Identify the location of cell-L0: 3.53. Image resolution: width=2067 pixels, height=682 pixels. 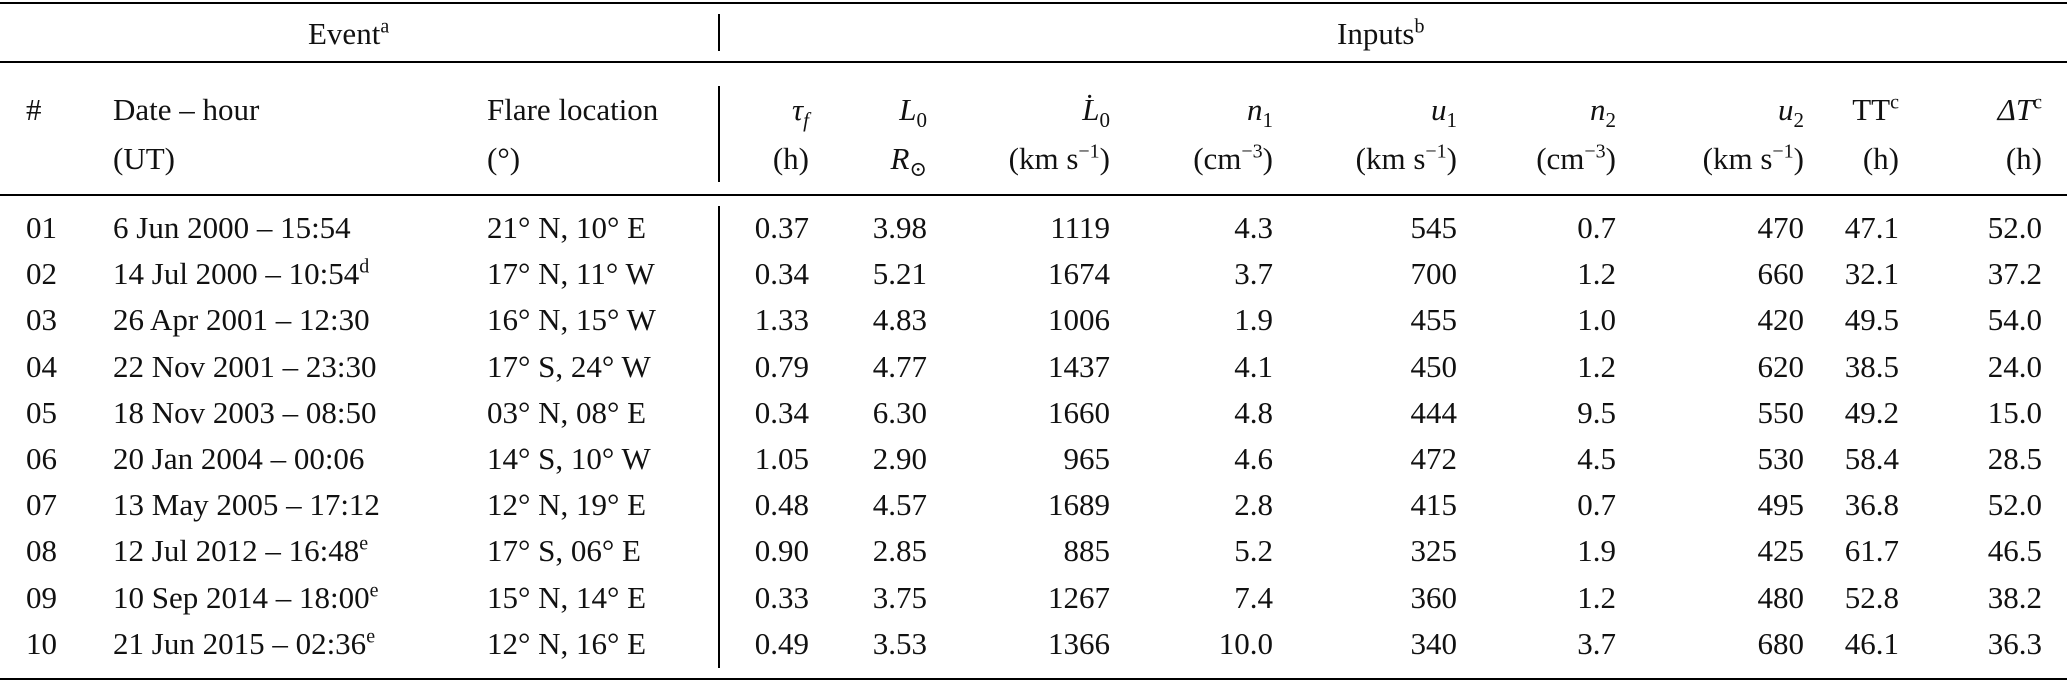
(900, 643).